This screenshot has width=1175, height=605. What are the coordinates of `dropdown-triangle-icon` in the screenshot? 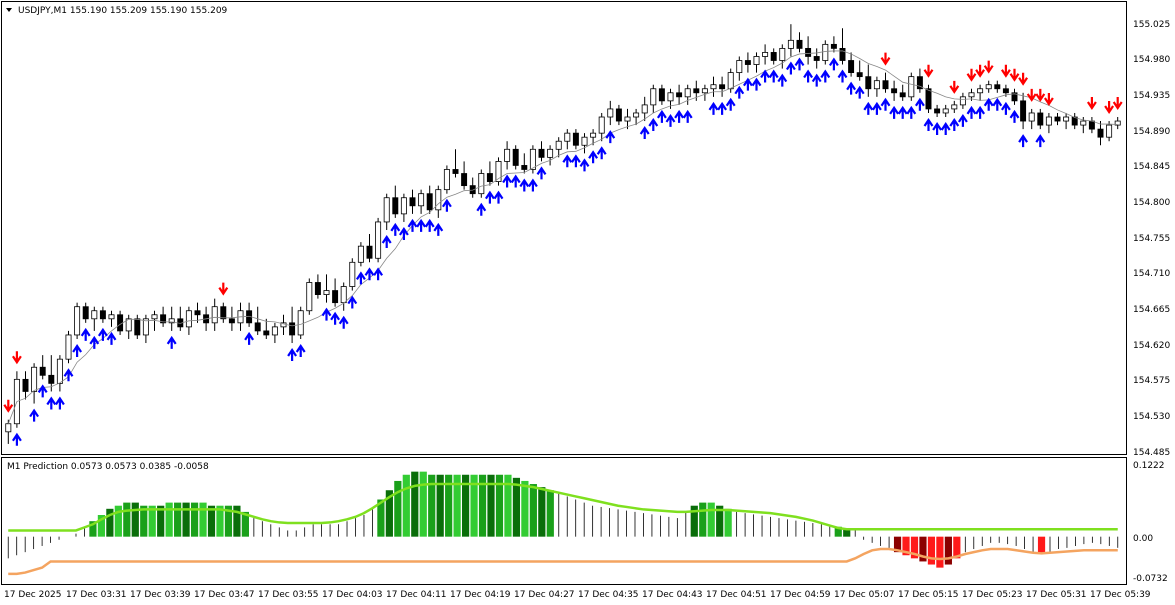 It's located at (9, 10).